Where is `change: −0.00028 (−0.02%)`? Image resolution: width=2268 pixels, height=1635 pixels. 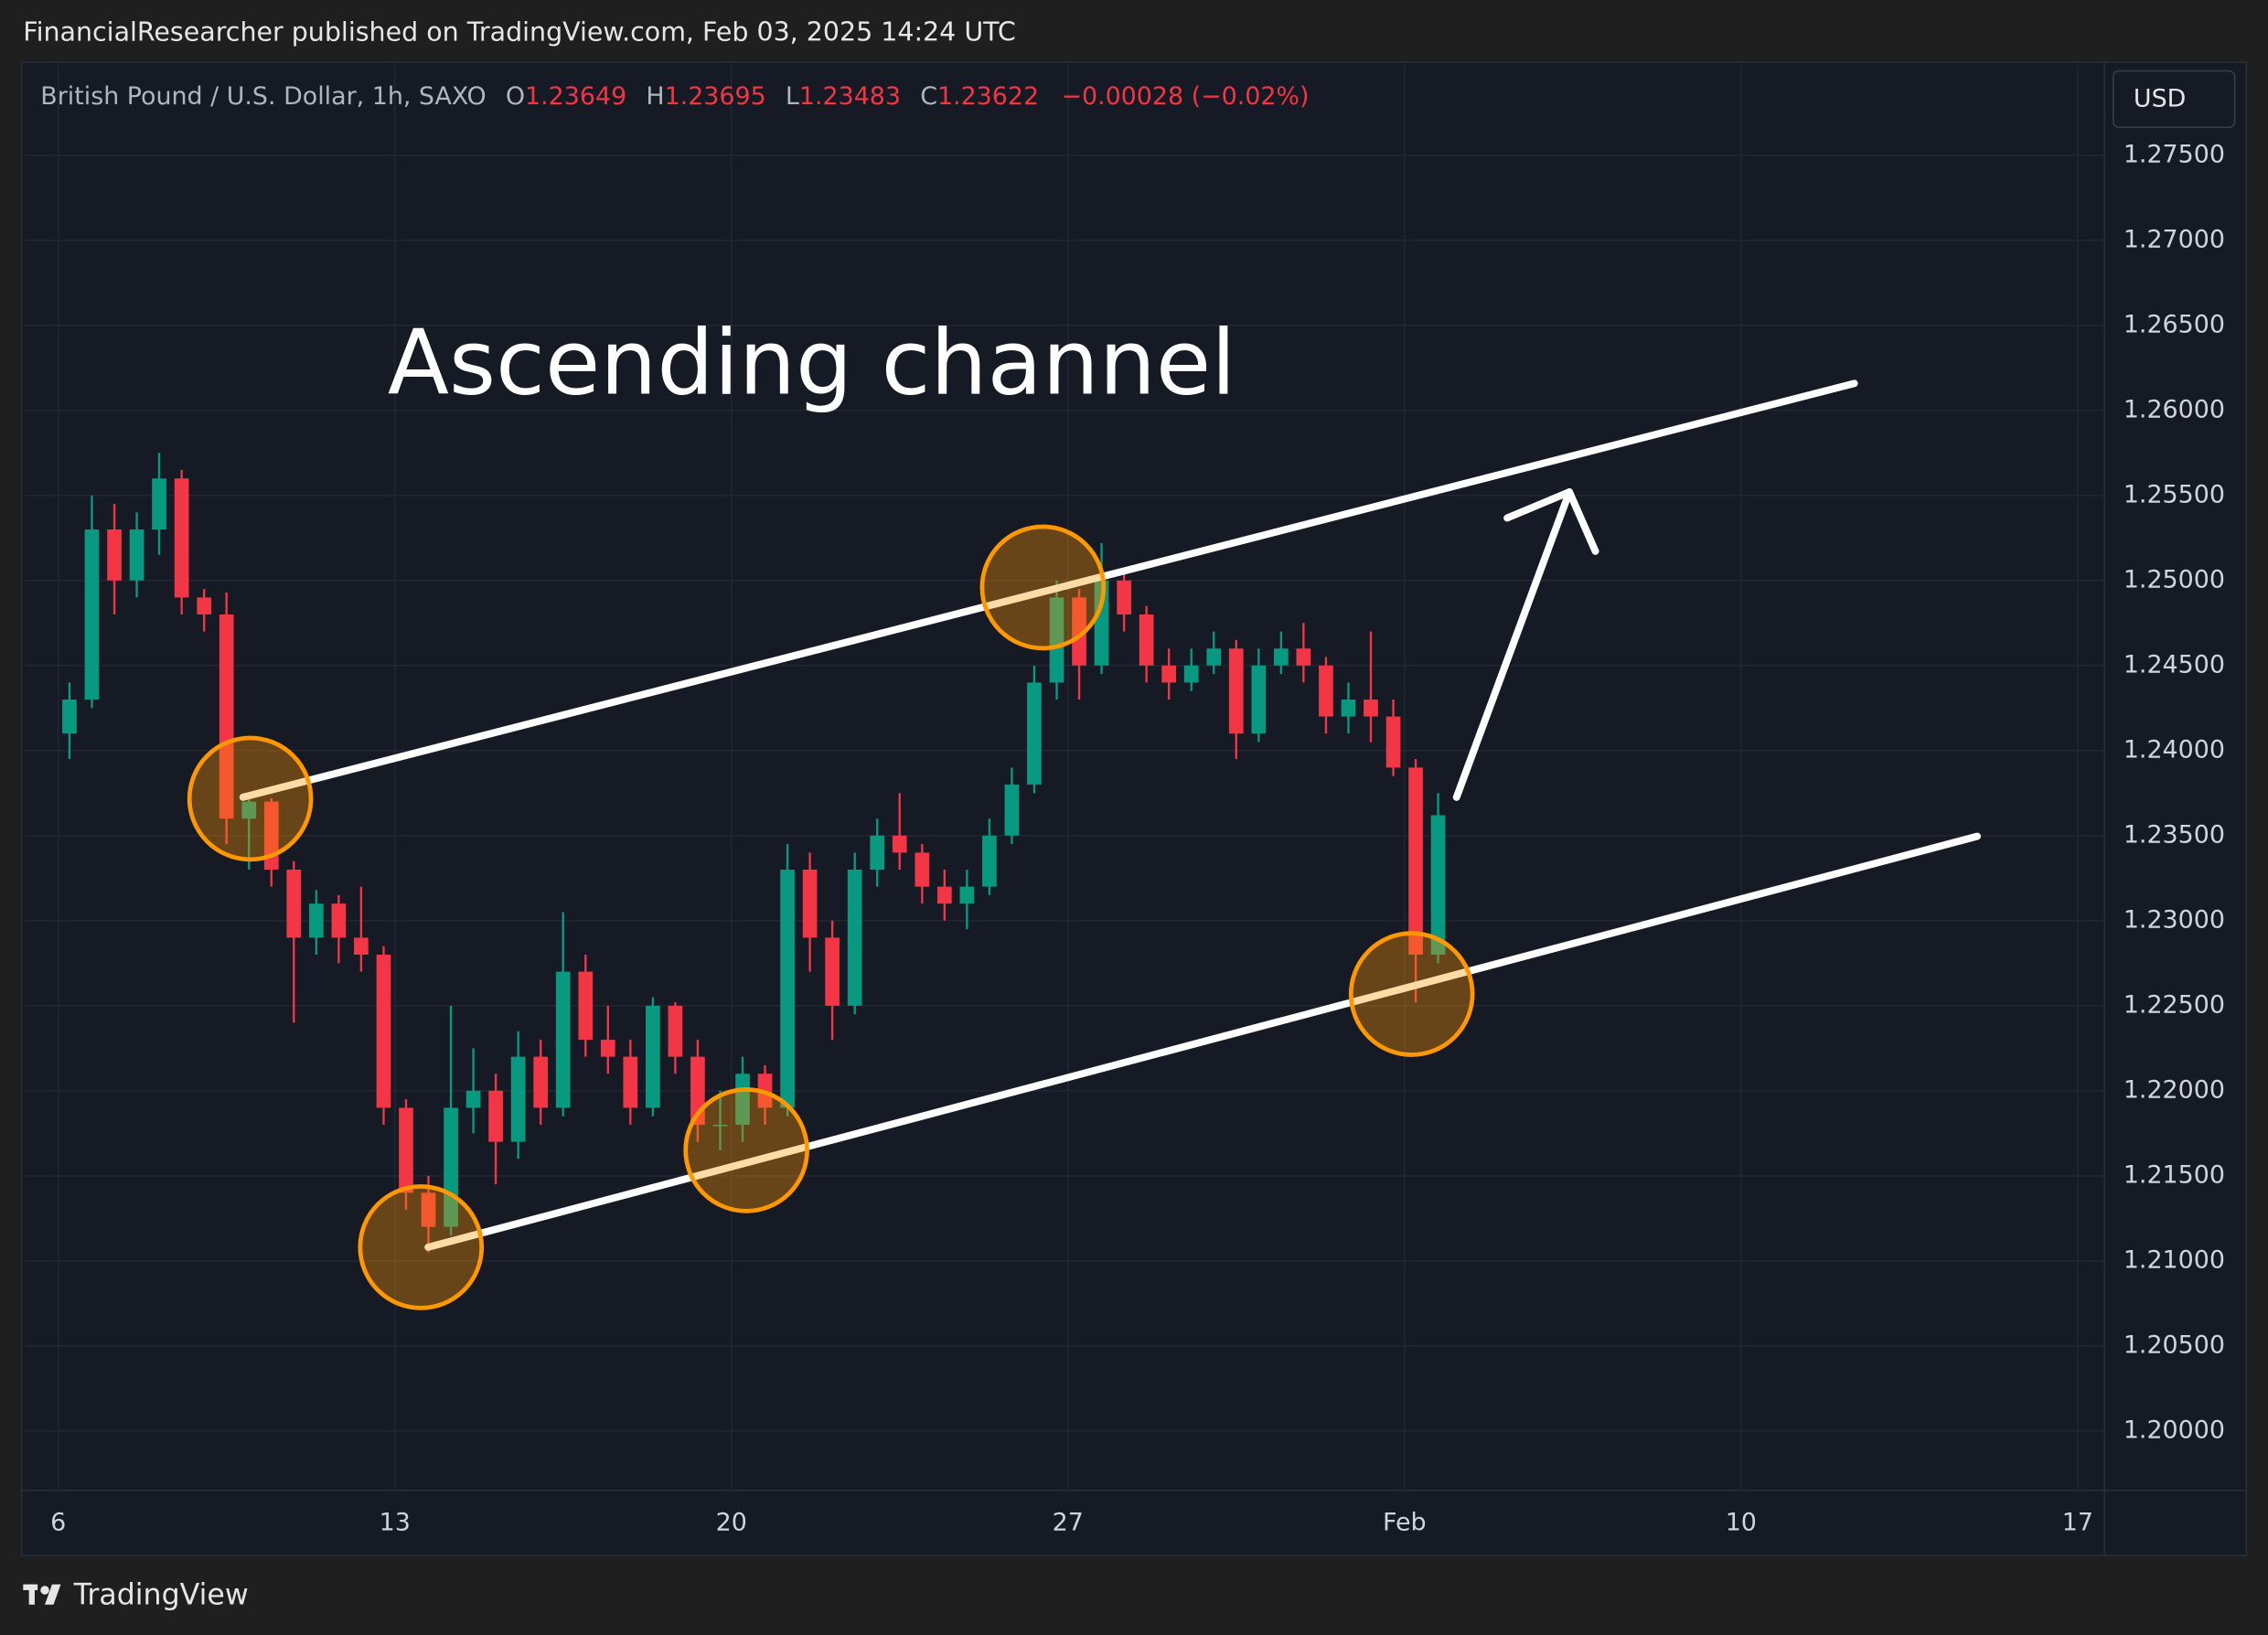 change: −0.00028 (−0.02%) is located at coordinates (1185, 96).